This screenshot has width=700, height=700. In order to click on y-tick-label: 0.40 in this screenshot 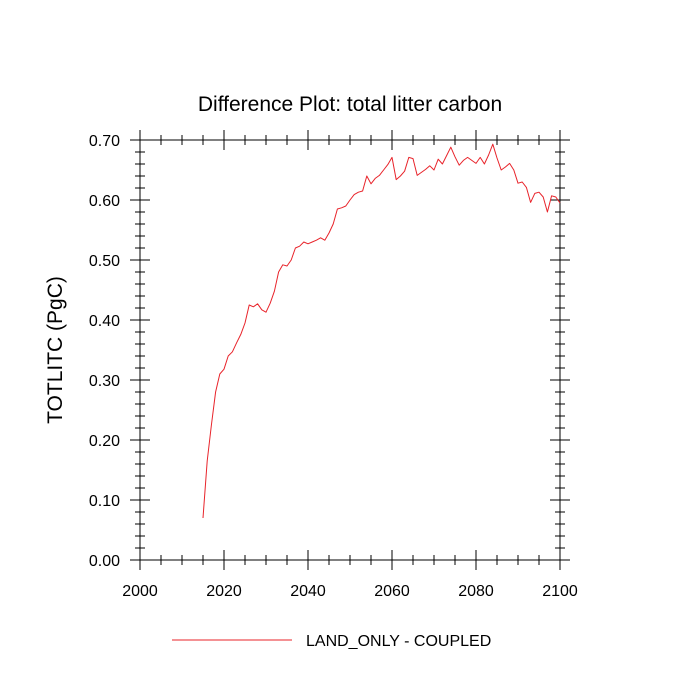, I will do `click(104, 321)`.